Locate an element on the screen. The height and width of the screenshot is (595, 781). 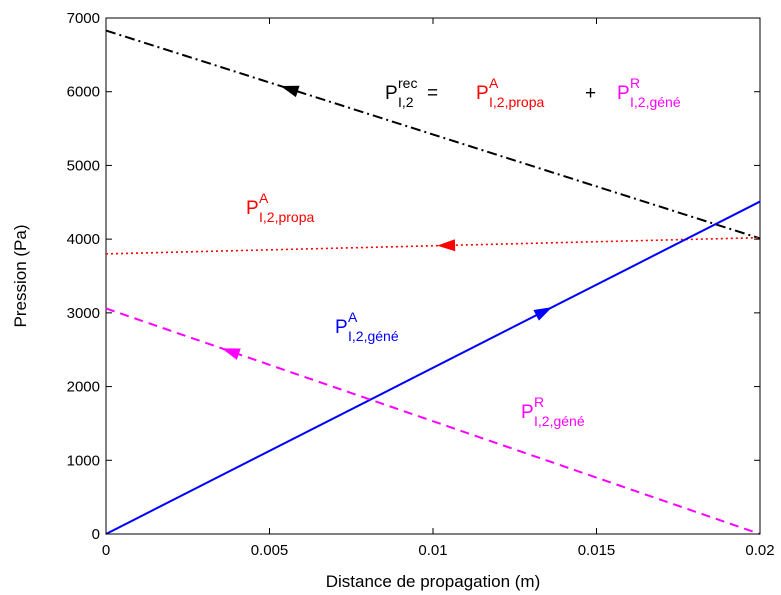
series-arrow-gene_R is located at coordinates (231, 354).